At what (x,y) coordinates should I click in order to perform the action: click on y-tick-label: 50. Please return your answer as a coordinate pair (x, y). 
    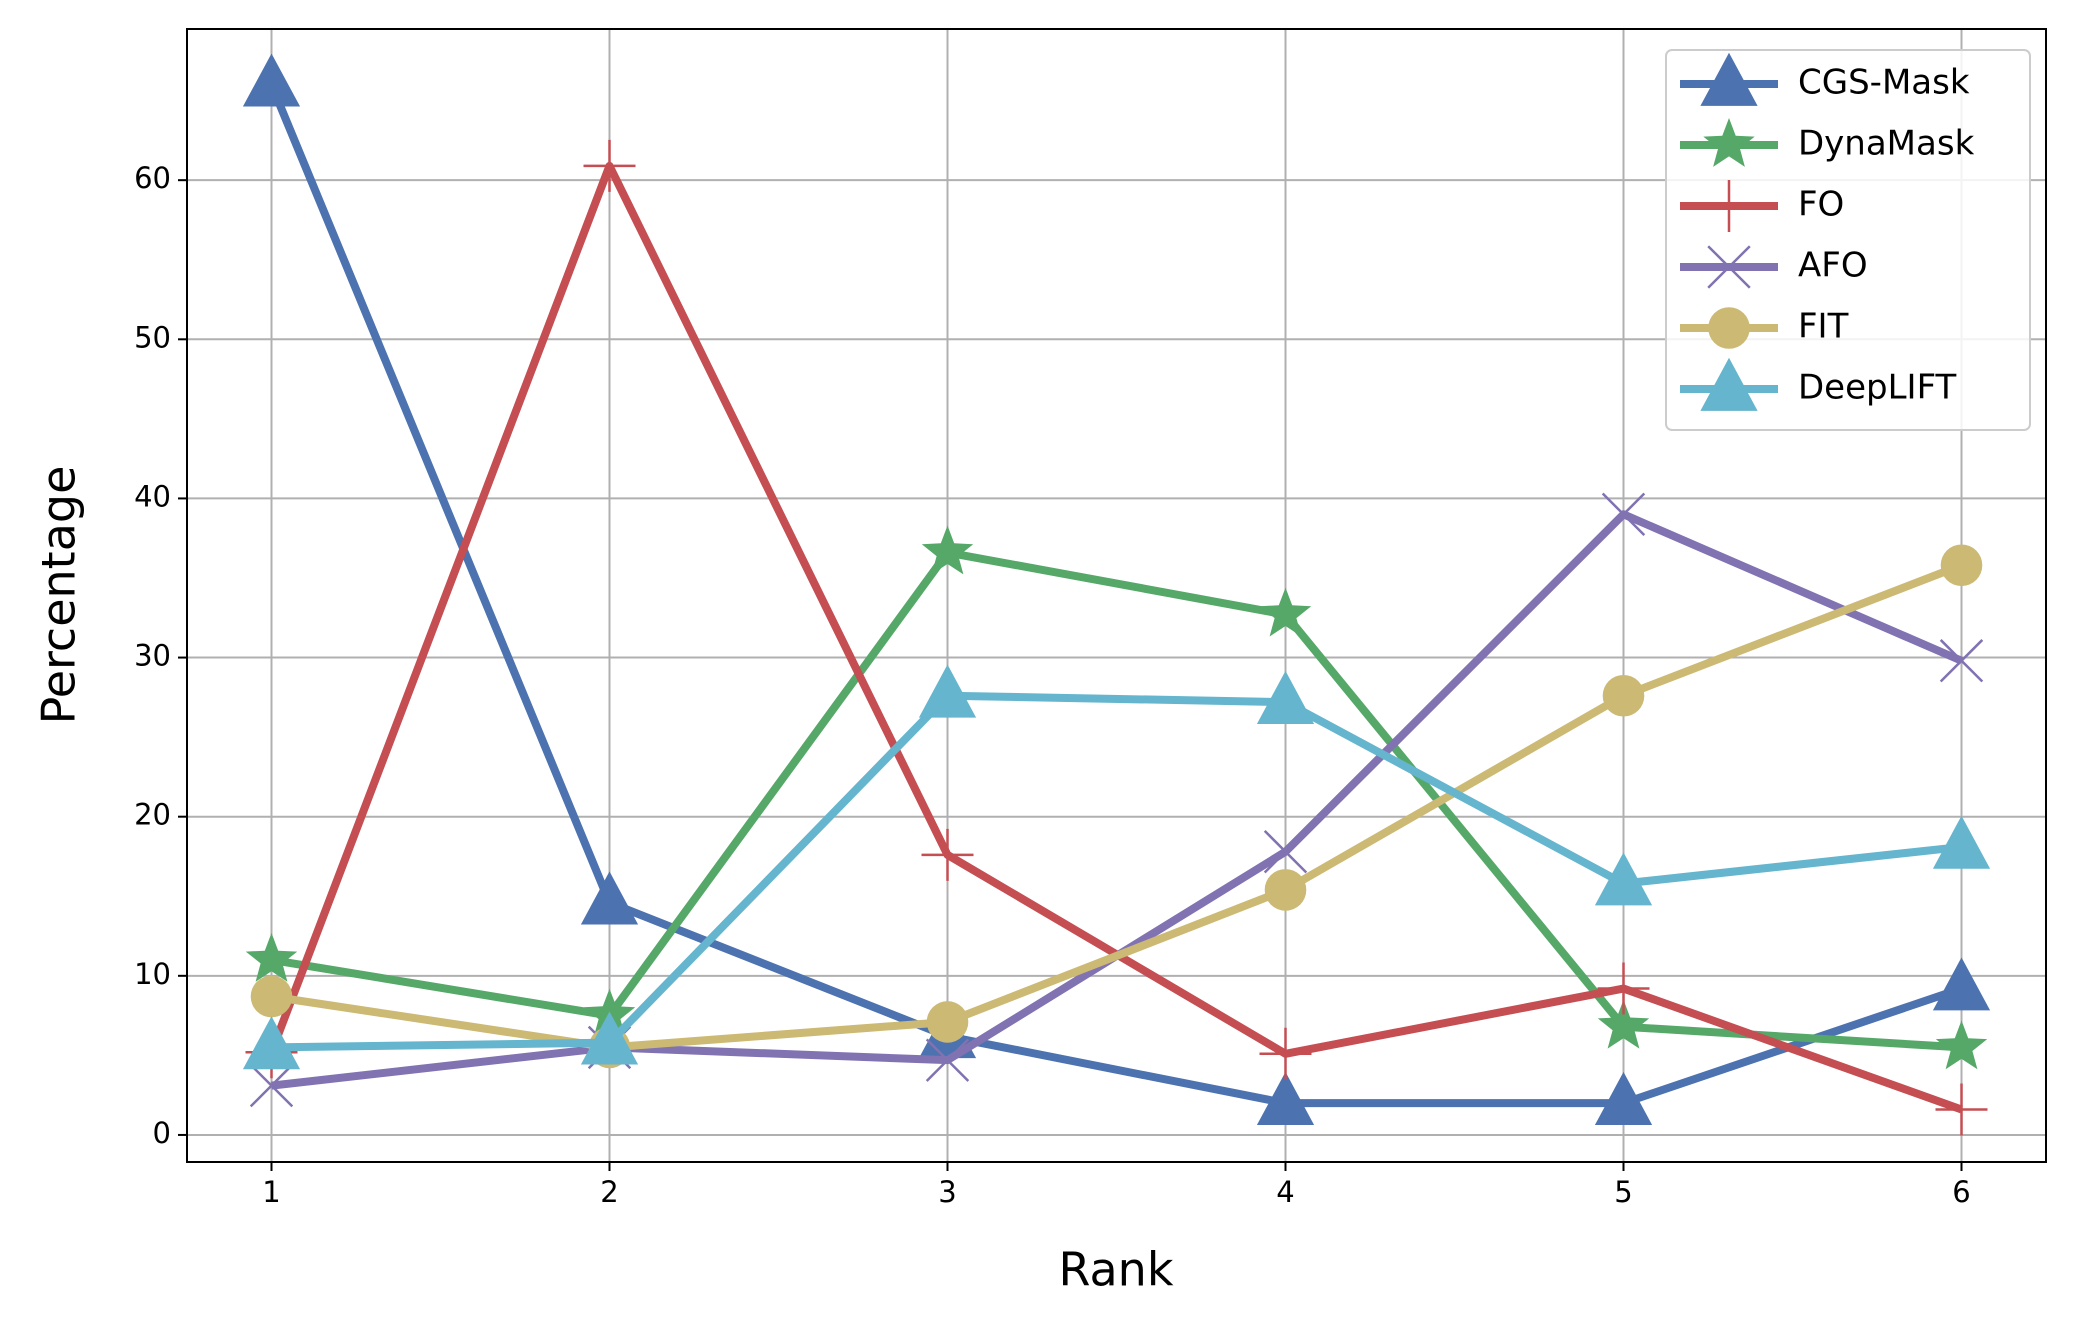
    Looking at the image, I should click on (152, 337).